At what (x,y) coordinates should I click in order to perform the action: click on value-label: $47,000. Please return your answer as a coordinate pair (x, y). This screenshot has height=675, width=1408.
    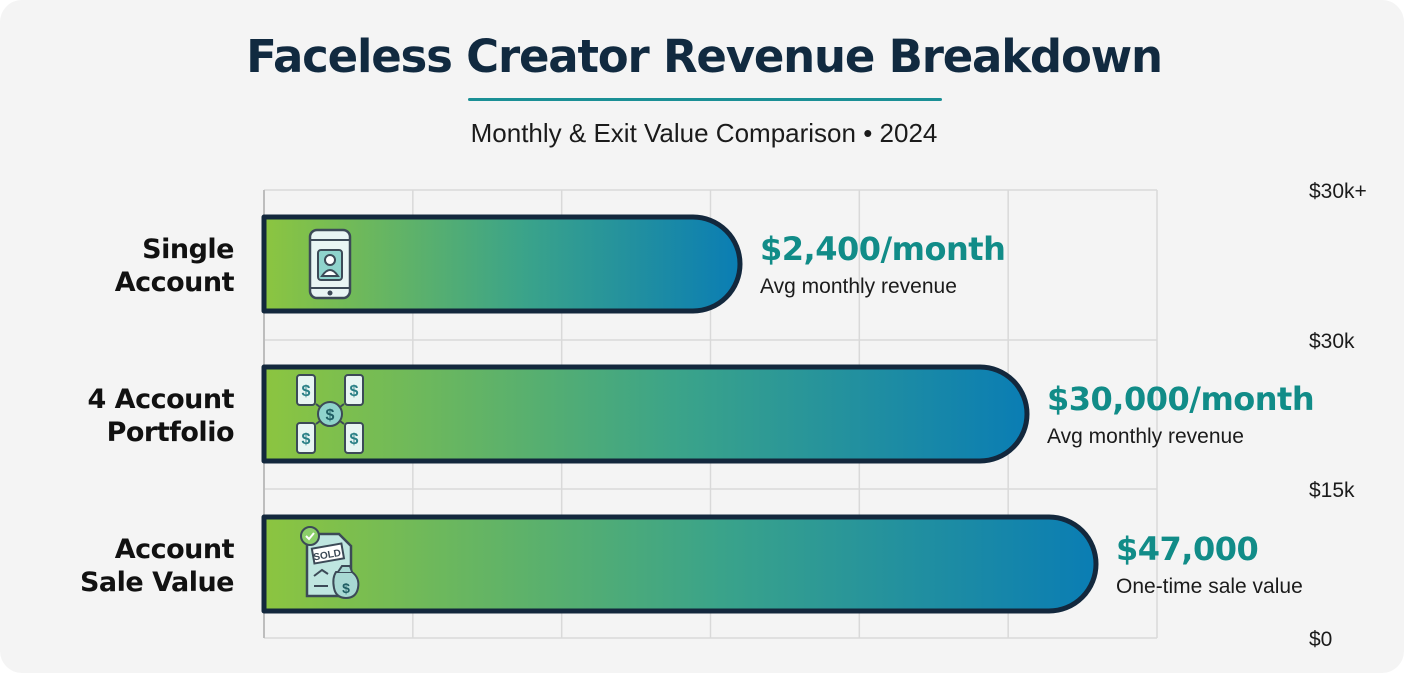
    Looking at the image, I should click on (1187, 549).